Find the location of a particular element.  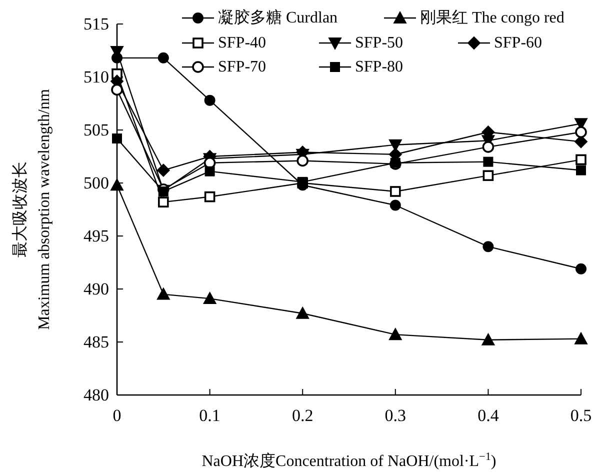

x-tick-label: 0.3 is located at coordinates (395, 415).